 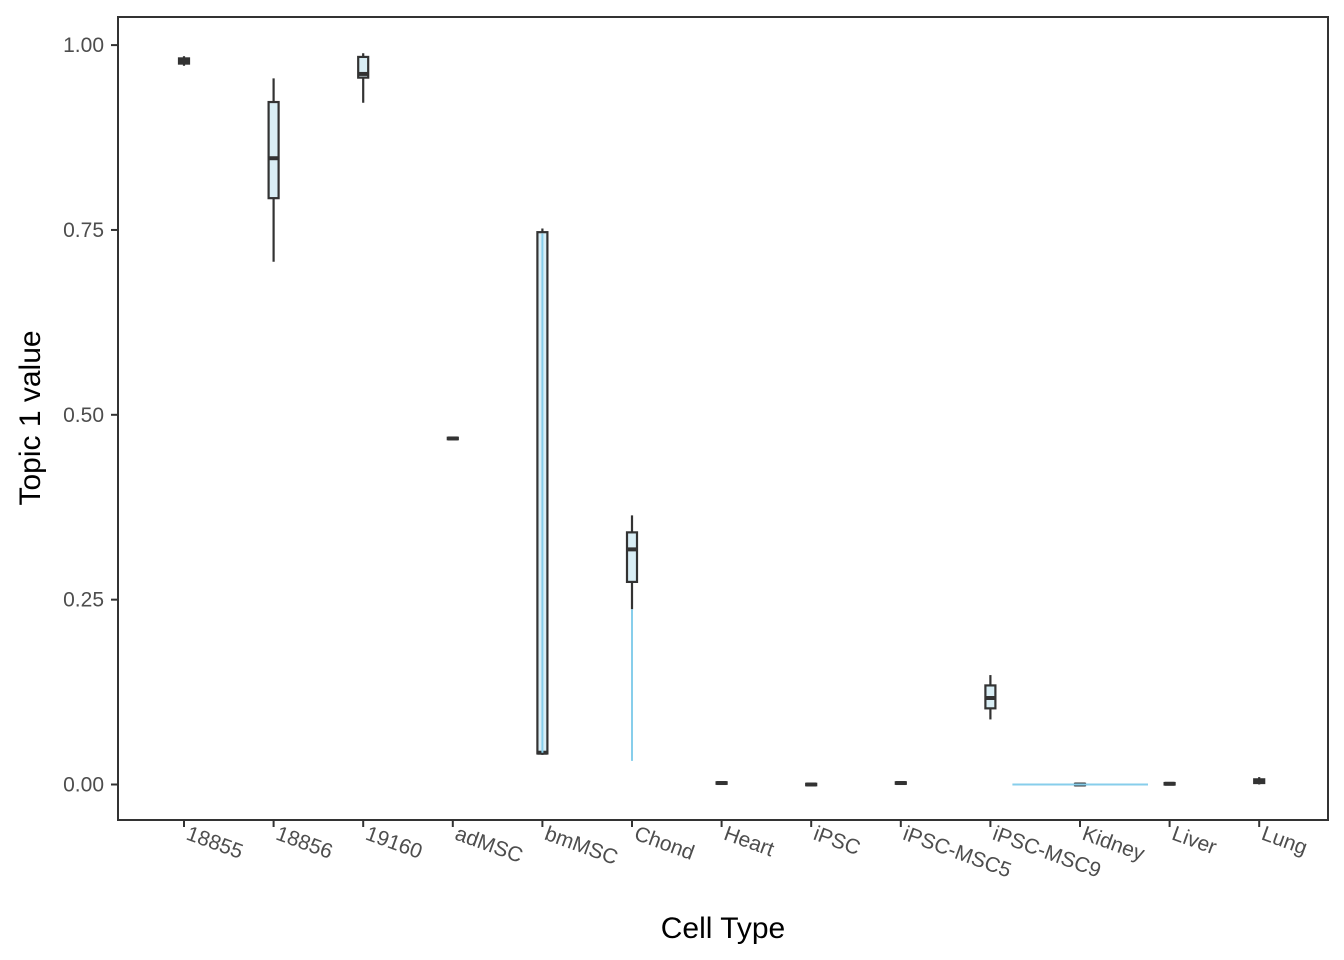 I want to click on y-tick-label: 0.00, so click(x=83, y=785).